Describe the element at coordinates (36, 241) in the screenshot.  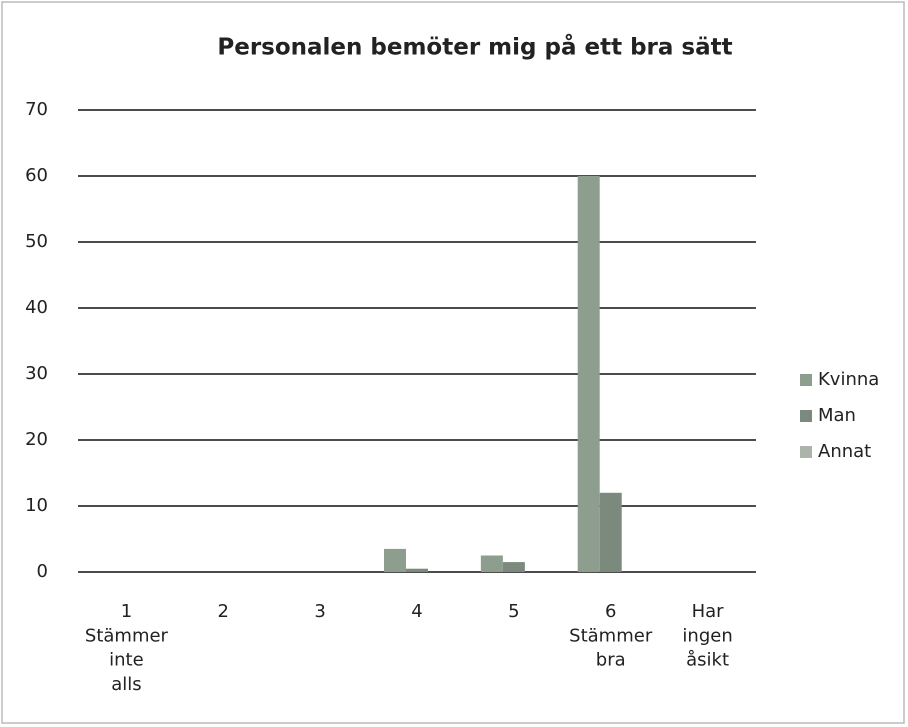
I see `y-tick-label: 50` at that location.